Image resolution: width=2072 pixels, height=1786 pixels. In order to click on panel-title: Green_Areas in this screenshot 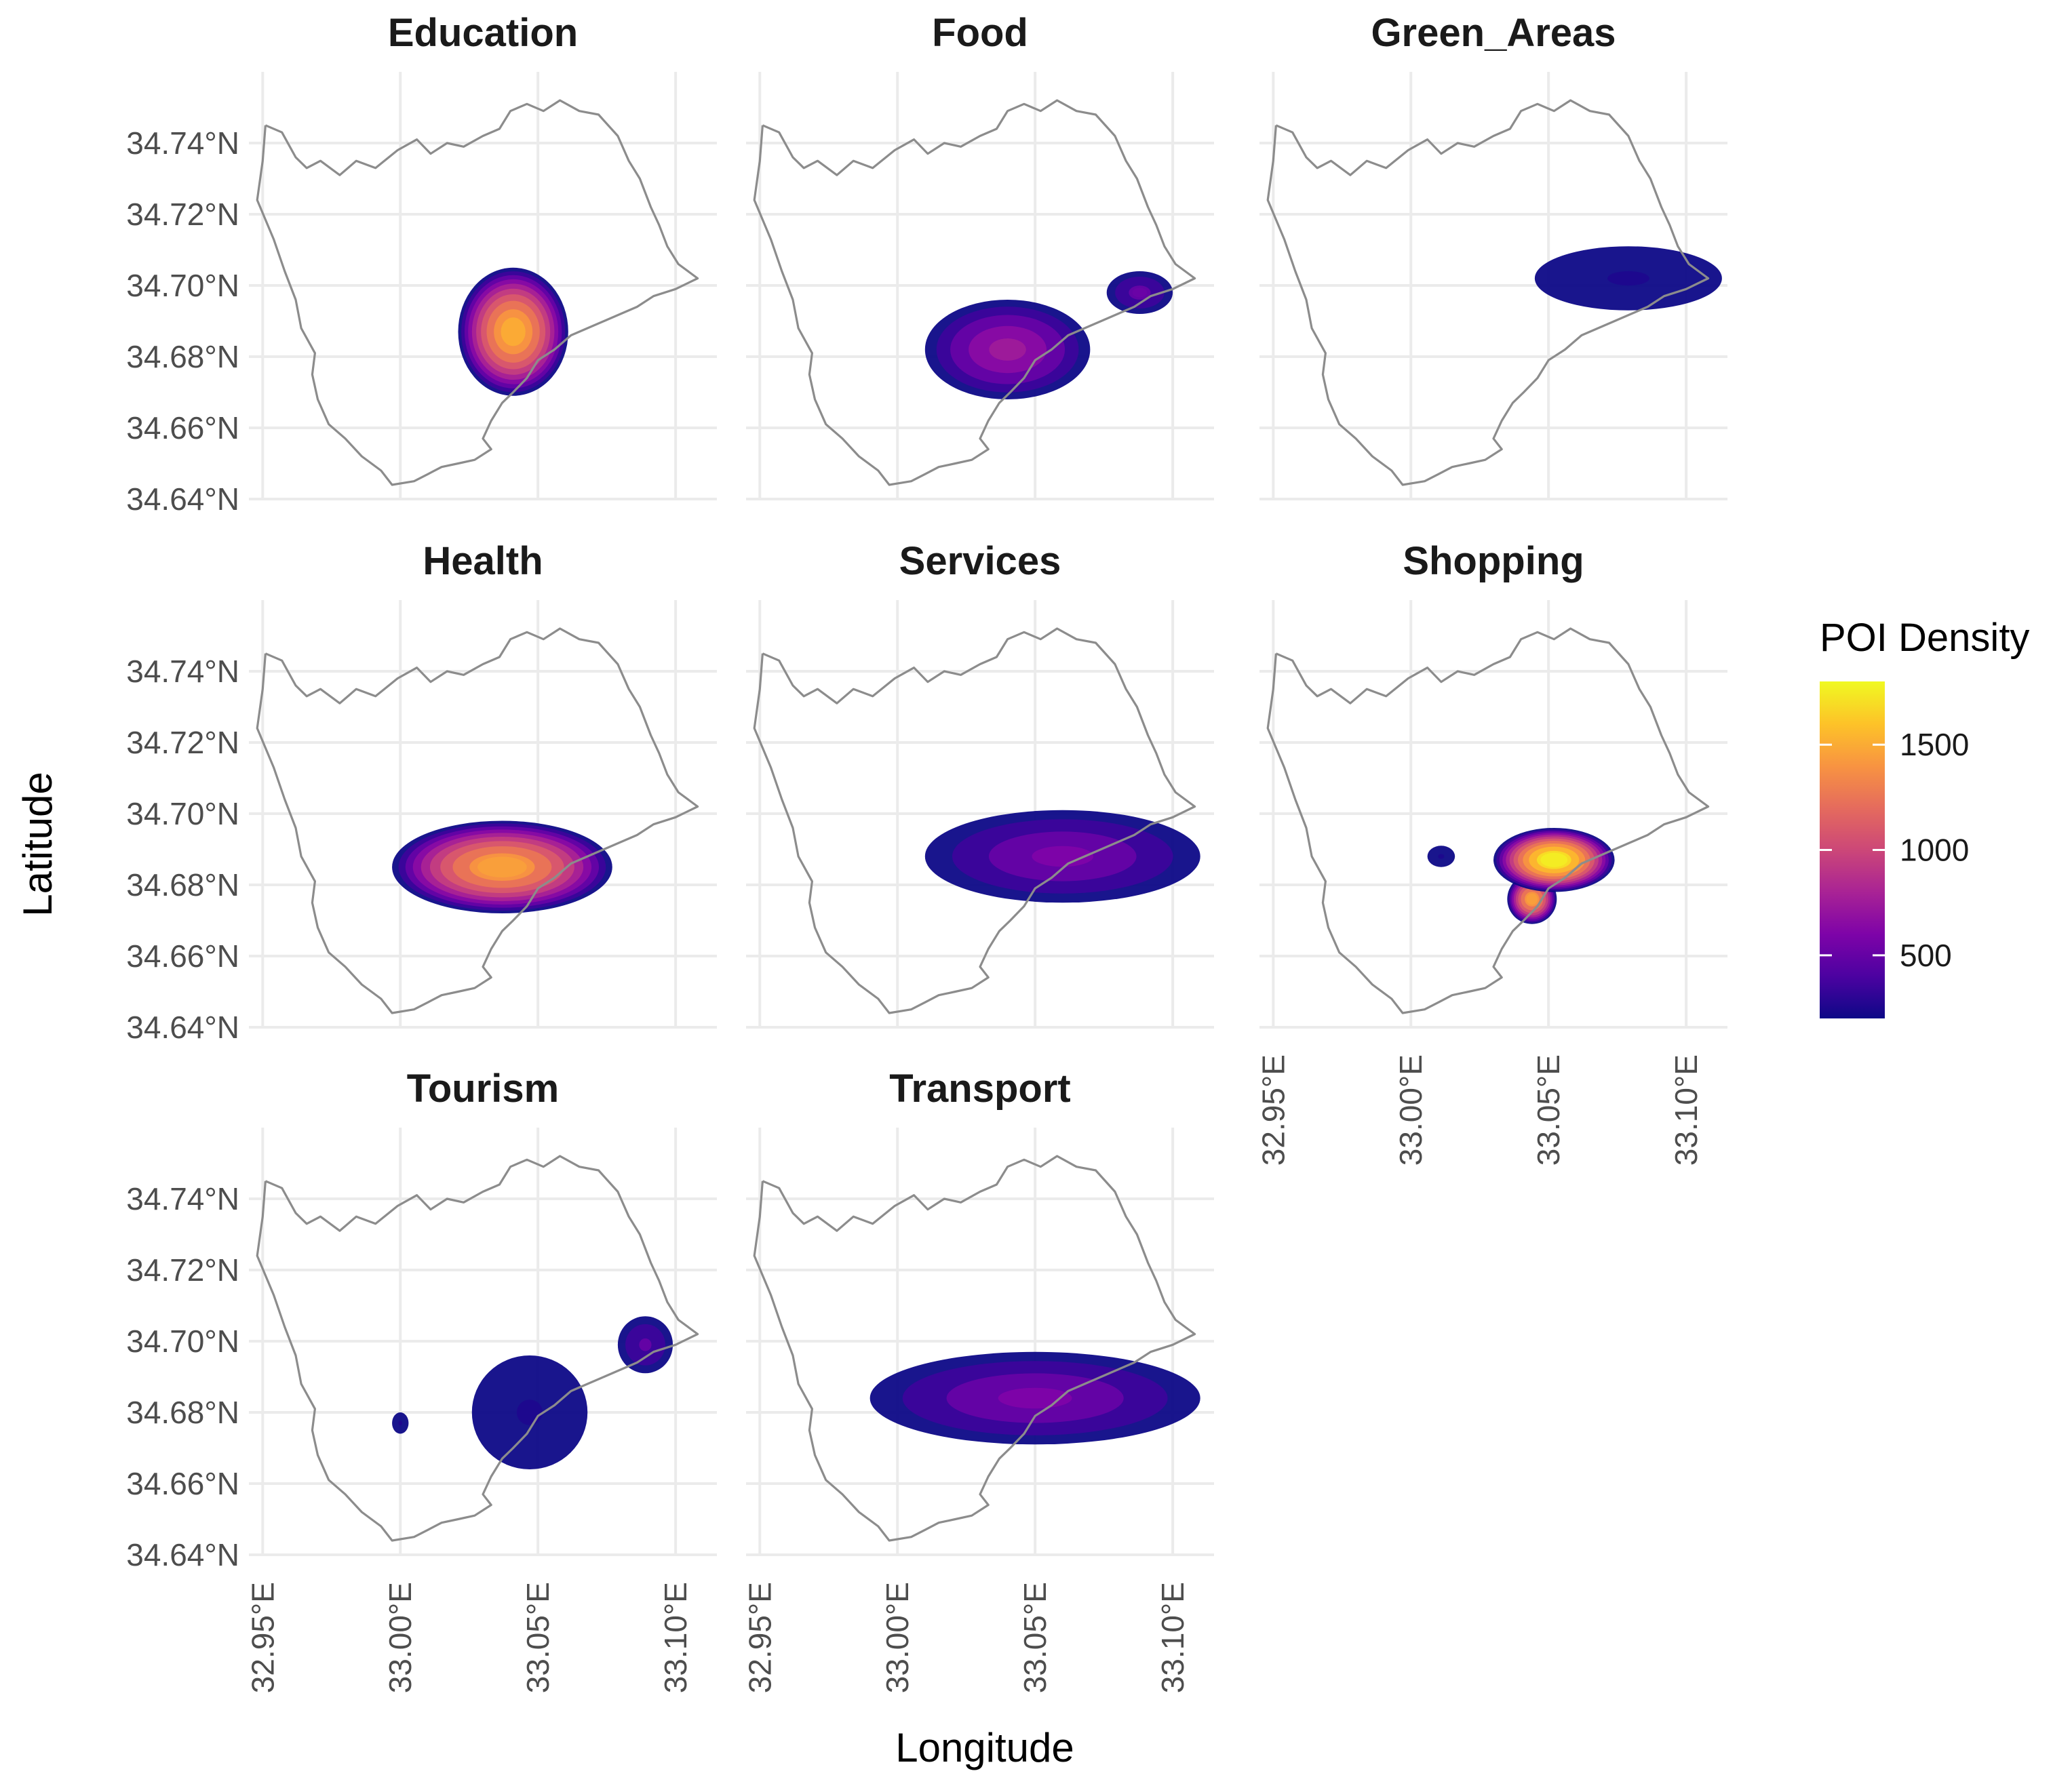, I will do `click(1493, 33)`.